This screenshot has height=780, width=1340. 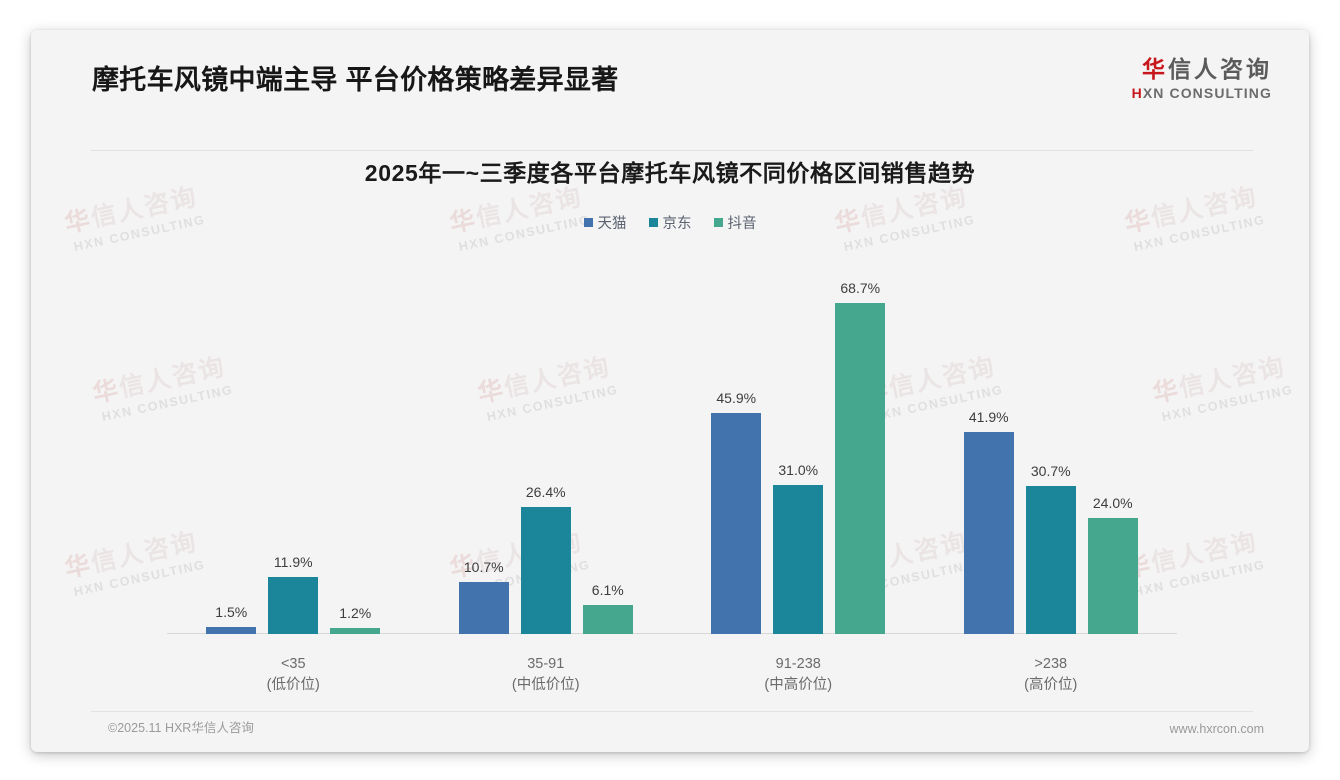 I want to click on bar-column: 1.5%, so click(x=231, y=446).